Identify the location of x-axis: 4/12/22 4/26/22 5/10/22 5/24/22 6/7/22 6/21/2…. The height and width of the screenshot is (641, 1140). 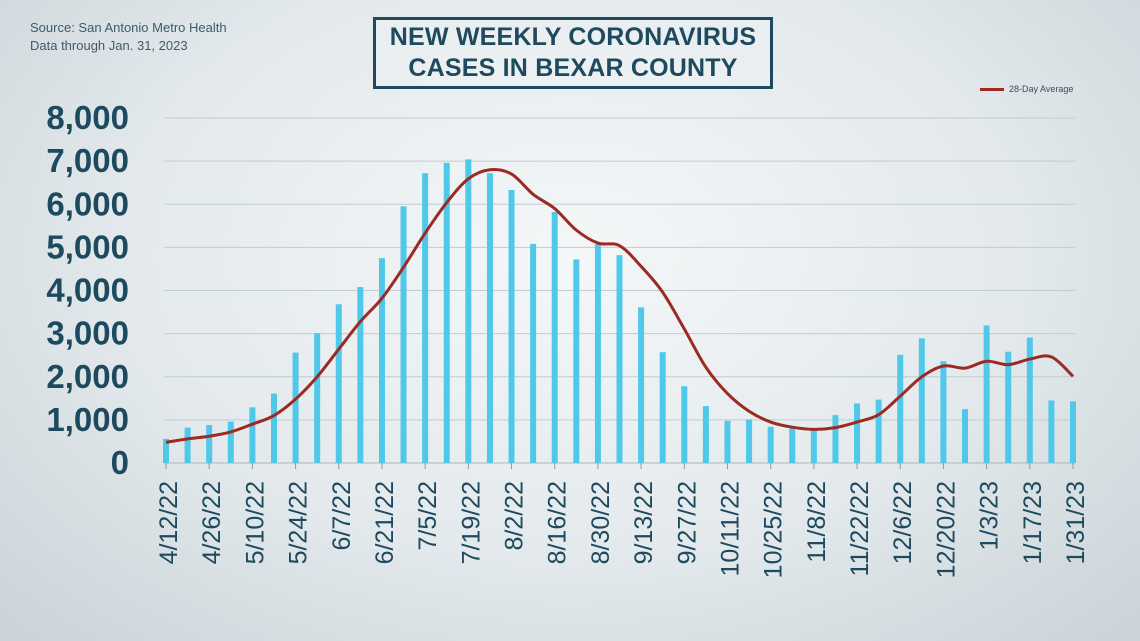
(622, 520).